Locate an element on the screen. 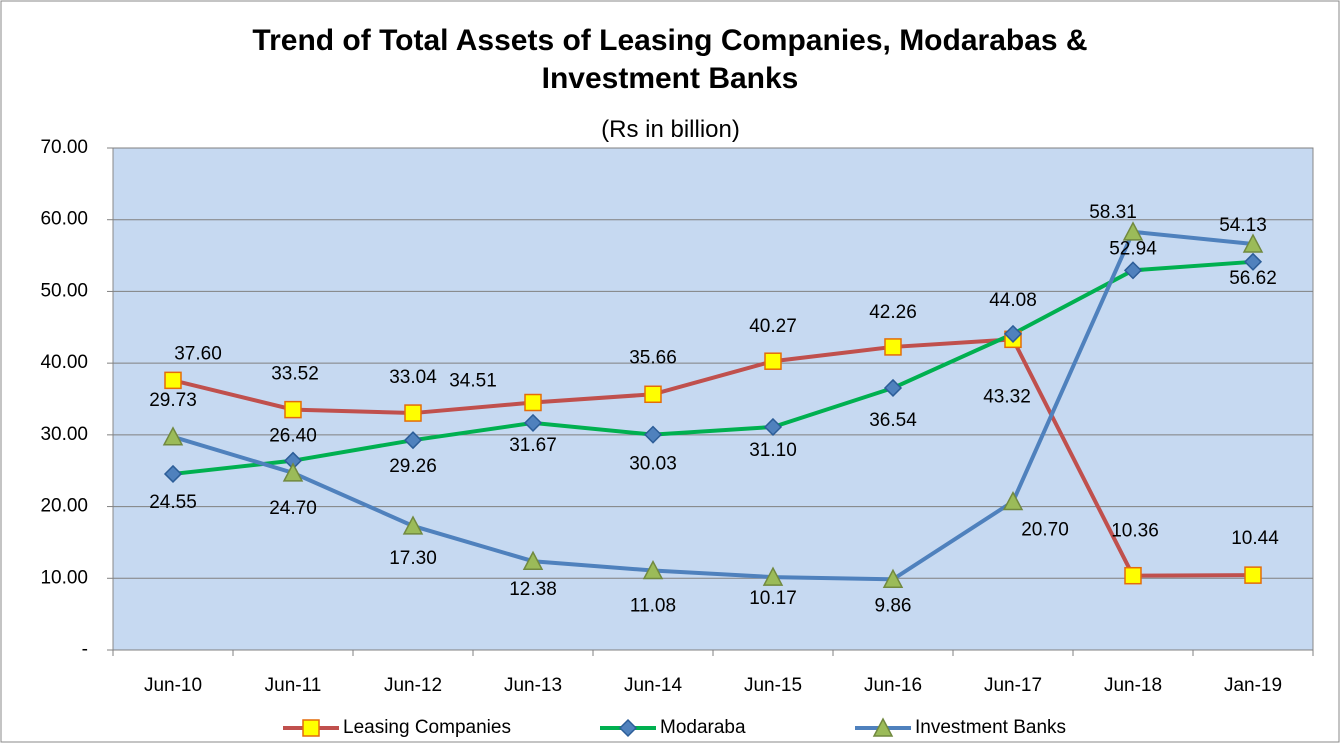 This screenshot has width=1341, height=743. legend-label: Investment Banks is located at coordinates (990, 727).